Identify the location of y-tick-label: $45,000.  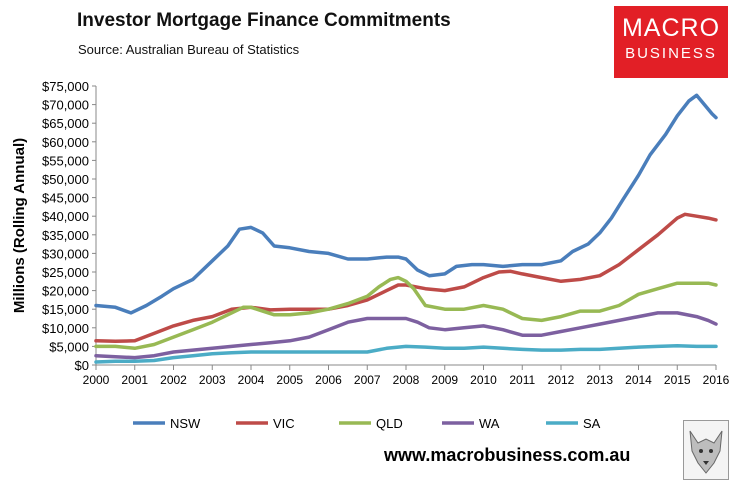
(65, 198).